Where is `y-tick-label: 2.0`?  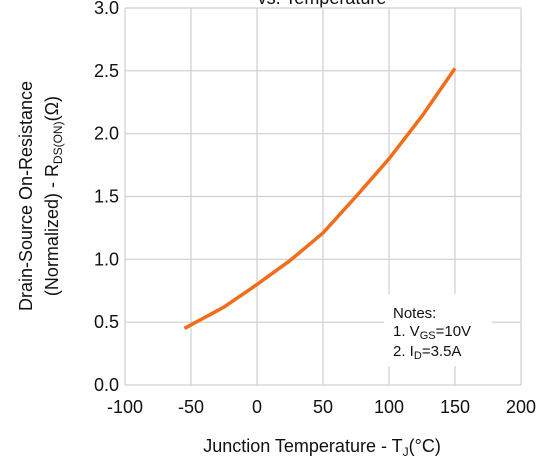 y-tick-label: 2.0 is located at coordinates (106, 134).